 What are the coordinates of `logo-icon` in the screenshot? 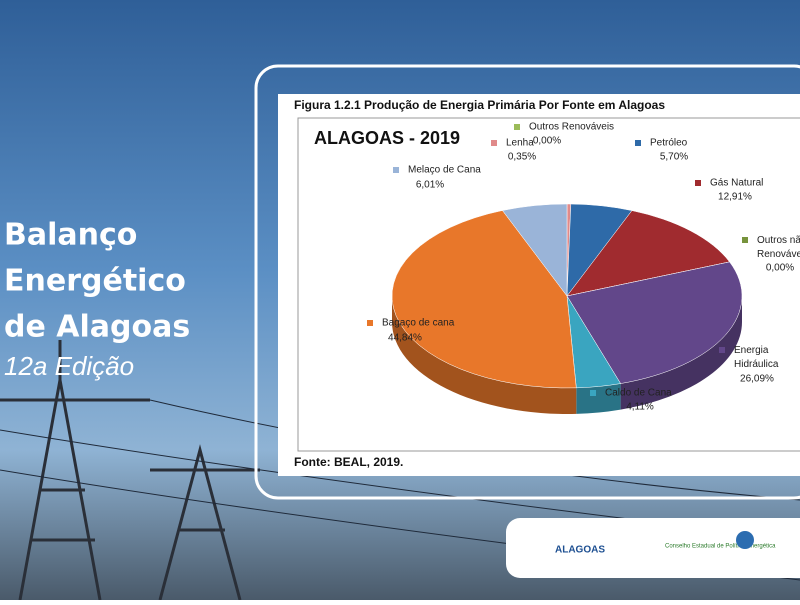 It's located at (745, 540).